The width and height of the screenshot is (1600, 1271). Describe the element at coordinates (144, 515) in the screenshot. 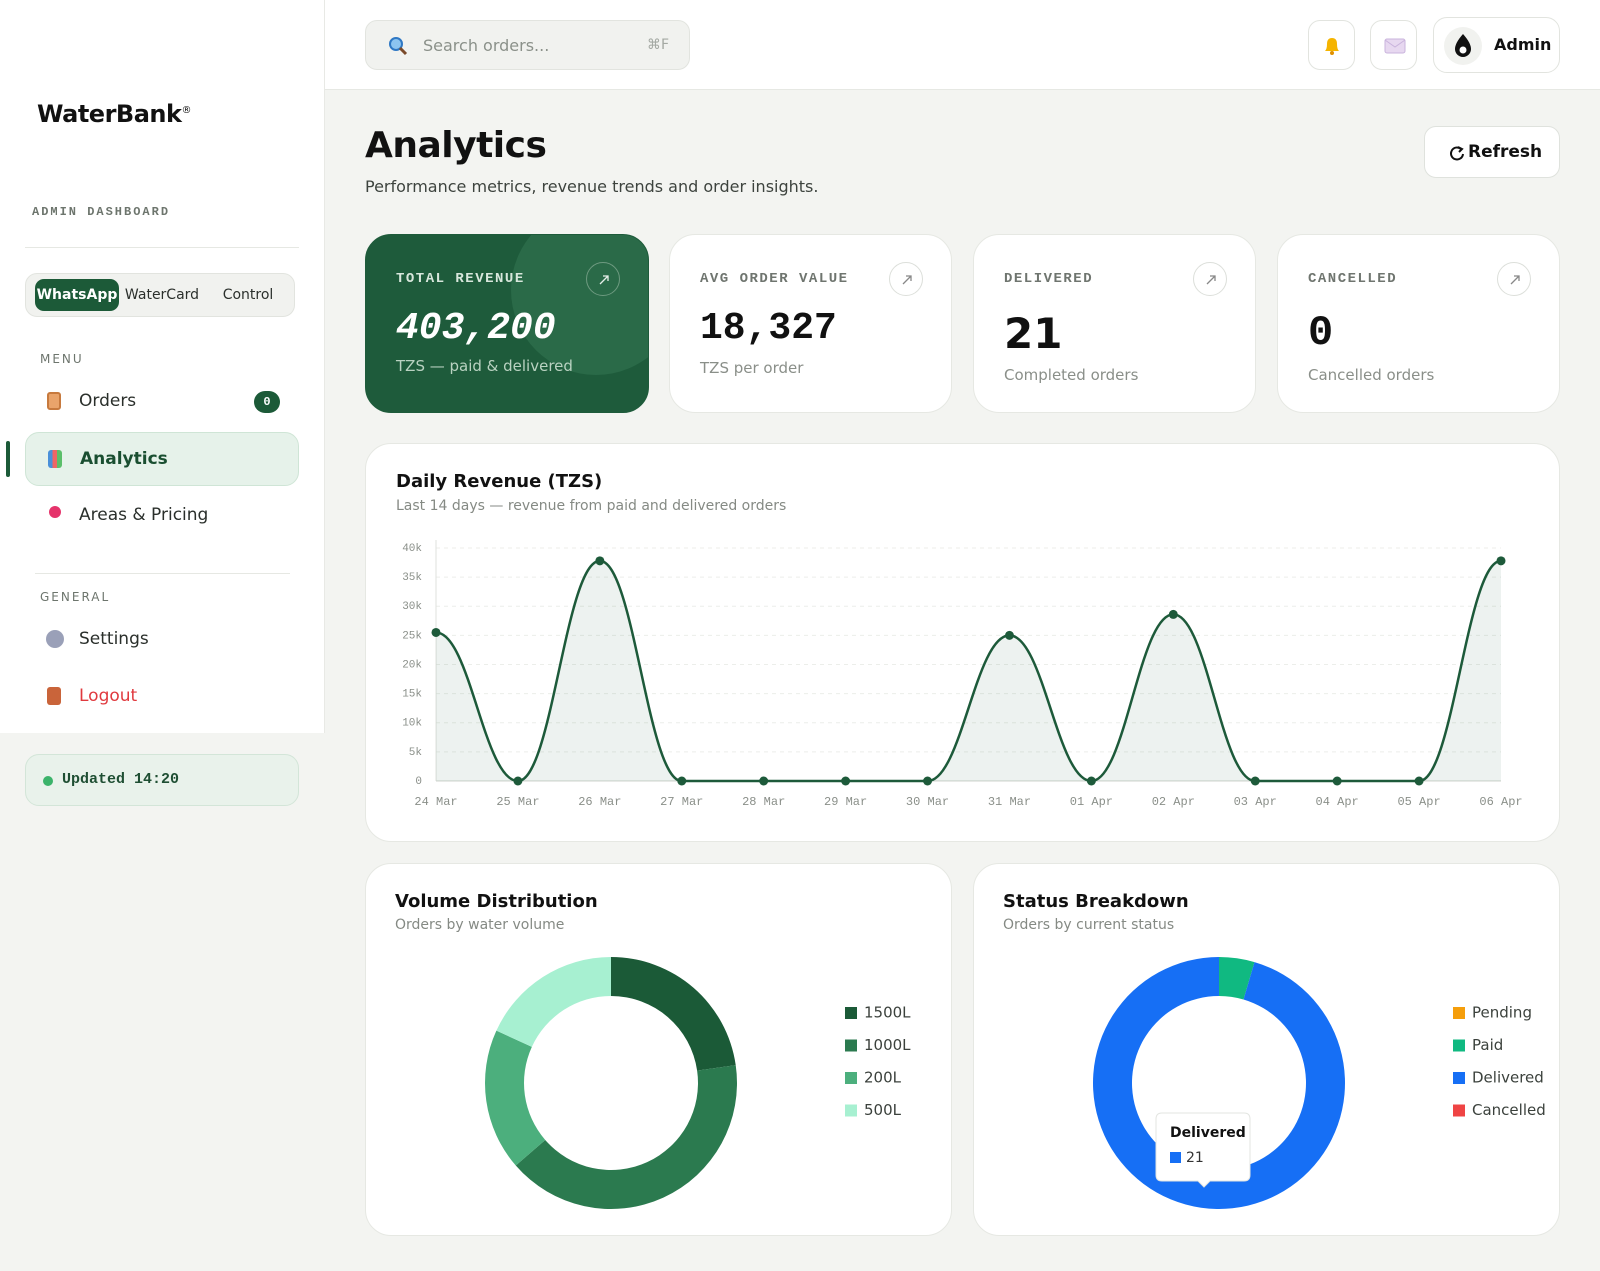

I see `menu-label: Areas & Pricing` at that location.